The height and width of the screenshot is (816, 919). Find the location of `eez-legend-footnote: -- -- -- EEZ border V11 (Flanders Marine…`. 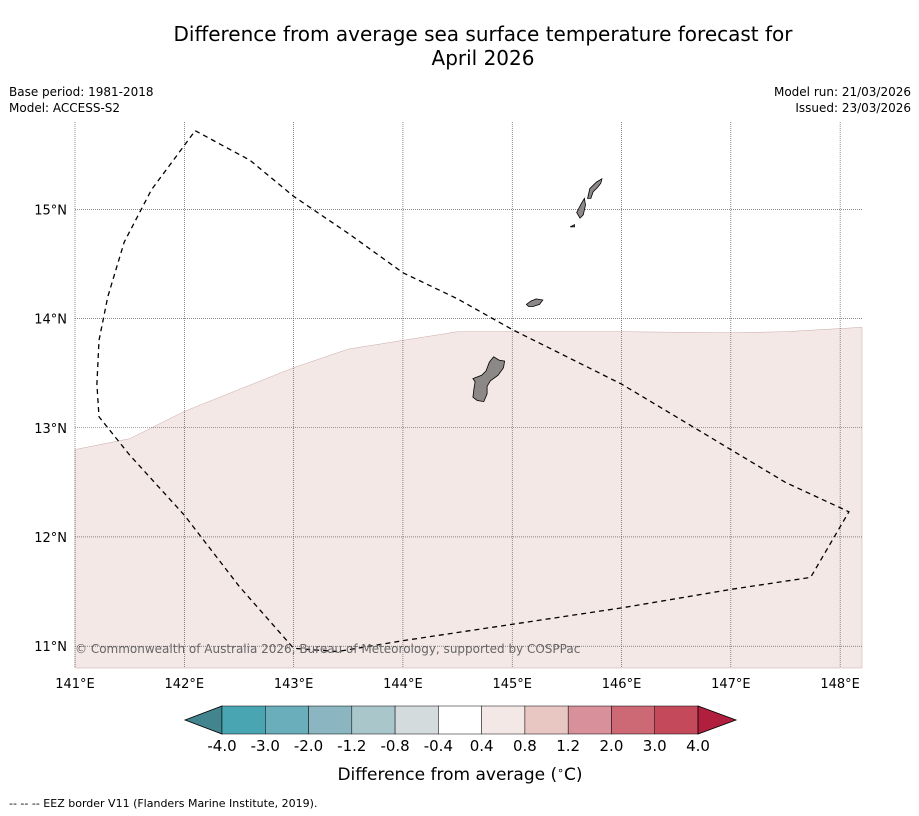

eez-legend-footnote: -- -- -- EEZ border V11 (Flanders Marine… is located at coordinates (163, 803).